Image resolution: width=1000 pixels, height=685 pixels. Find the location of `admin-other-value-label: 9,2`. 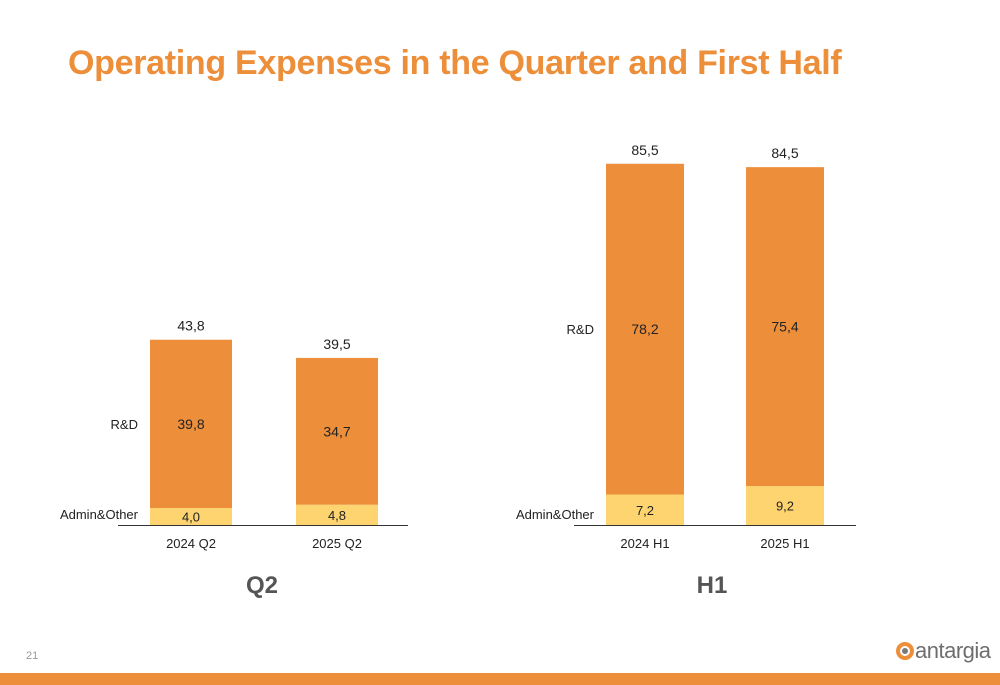

admin-other-value-label: 9,2 is located at coordinates (785, 506).